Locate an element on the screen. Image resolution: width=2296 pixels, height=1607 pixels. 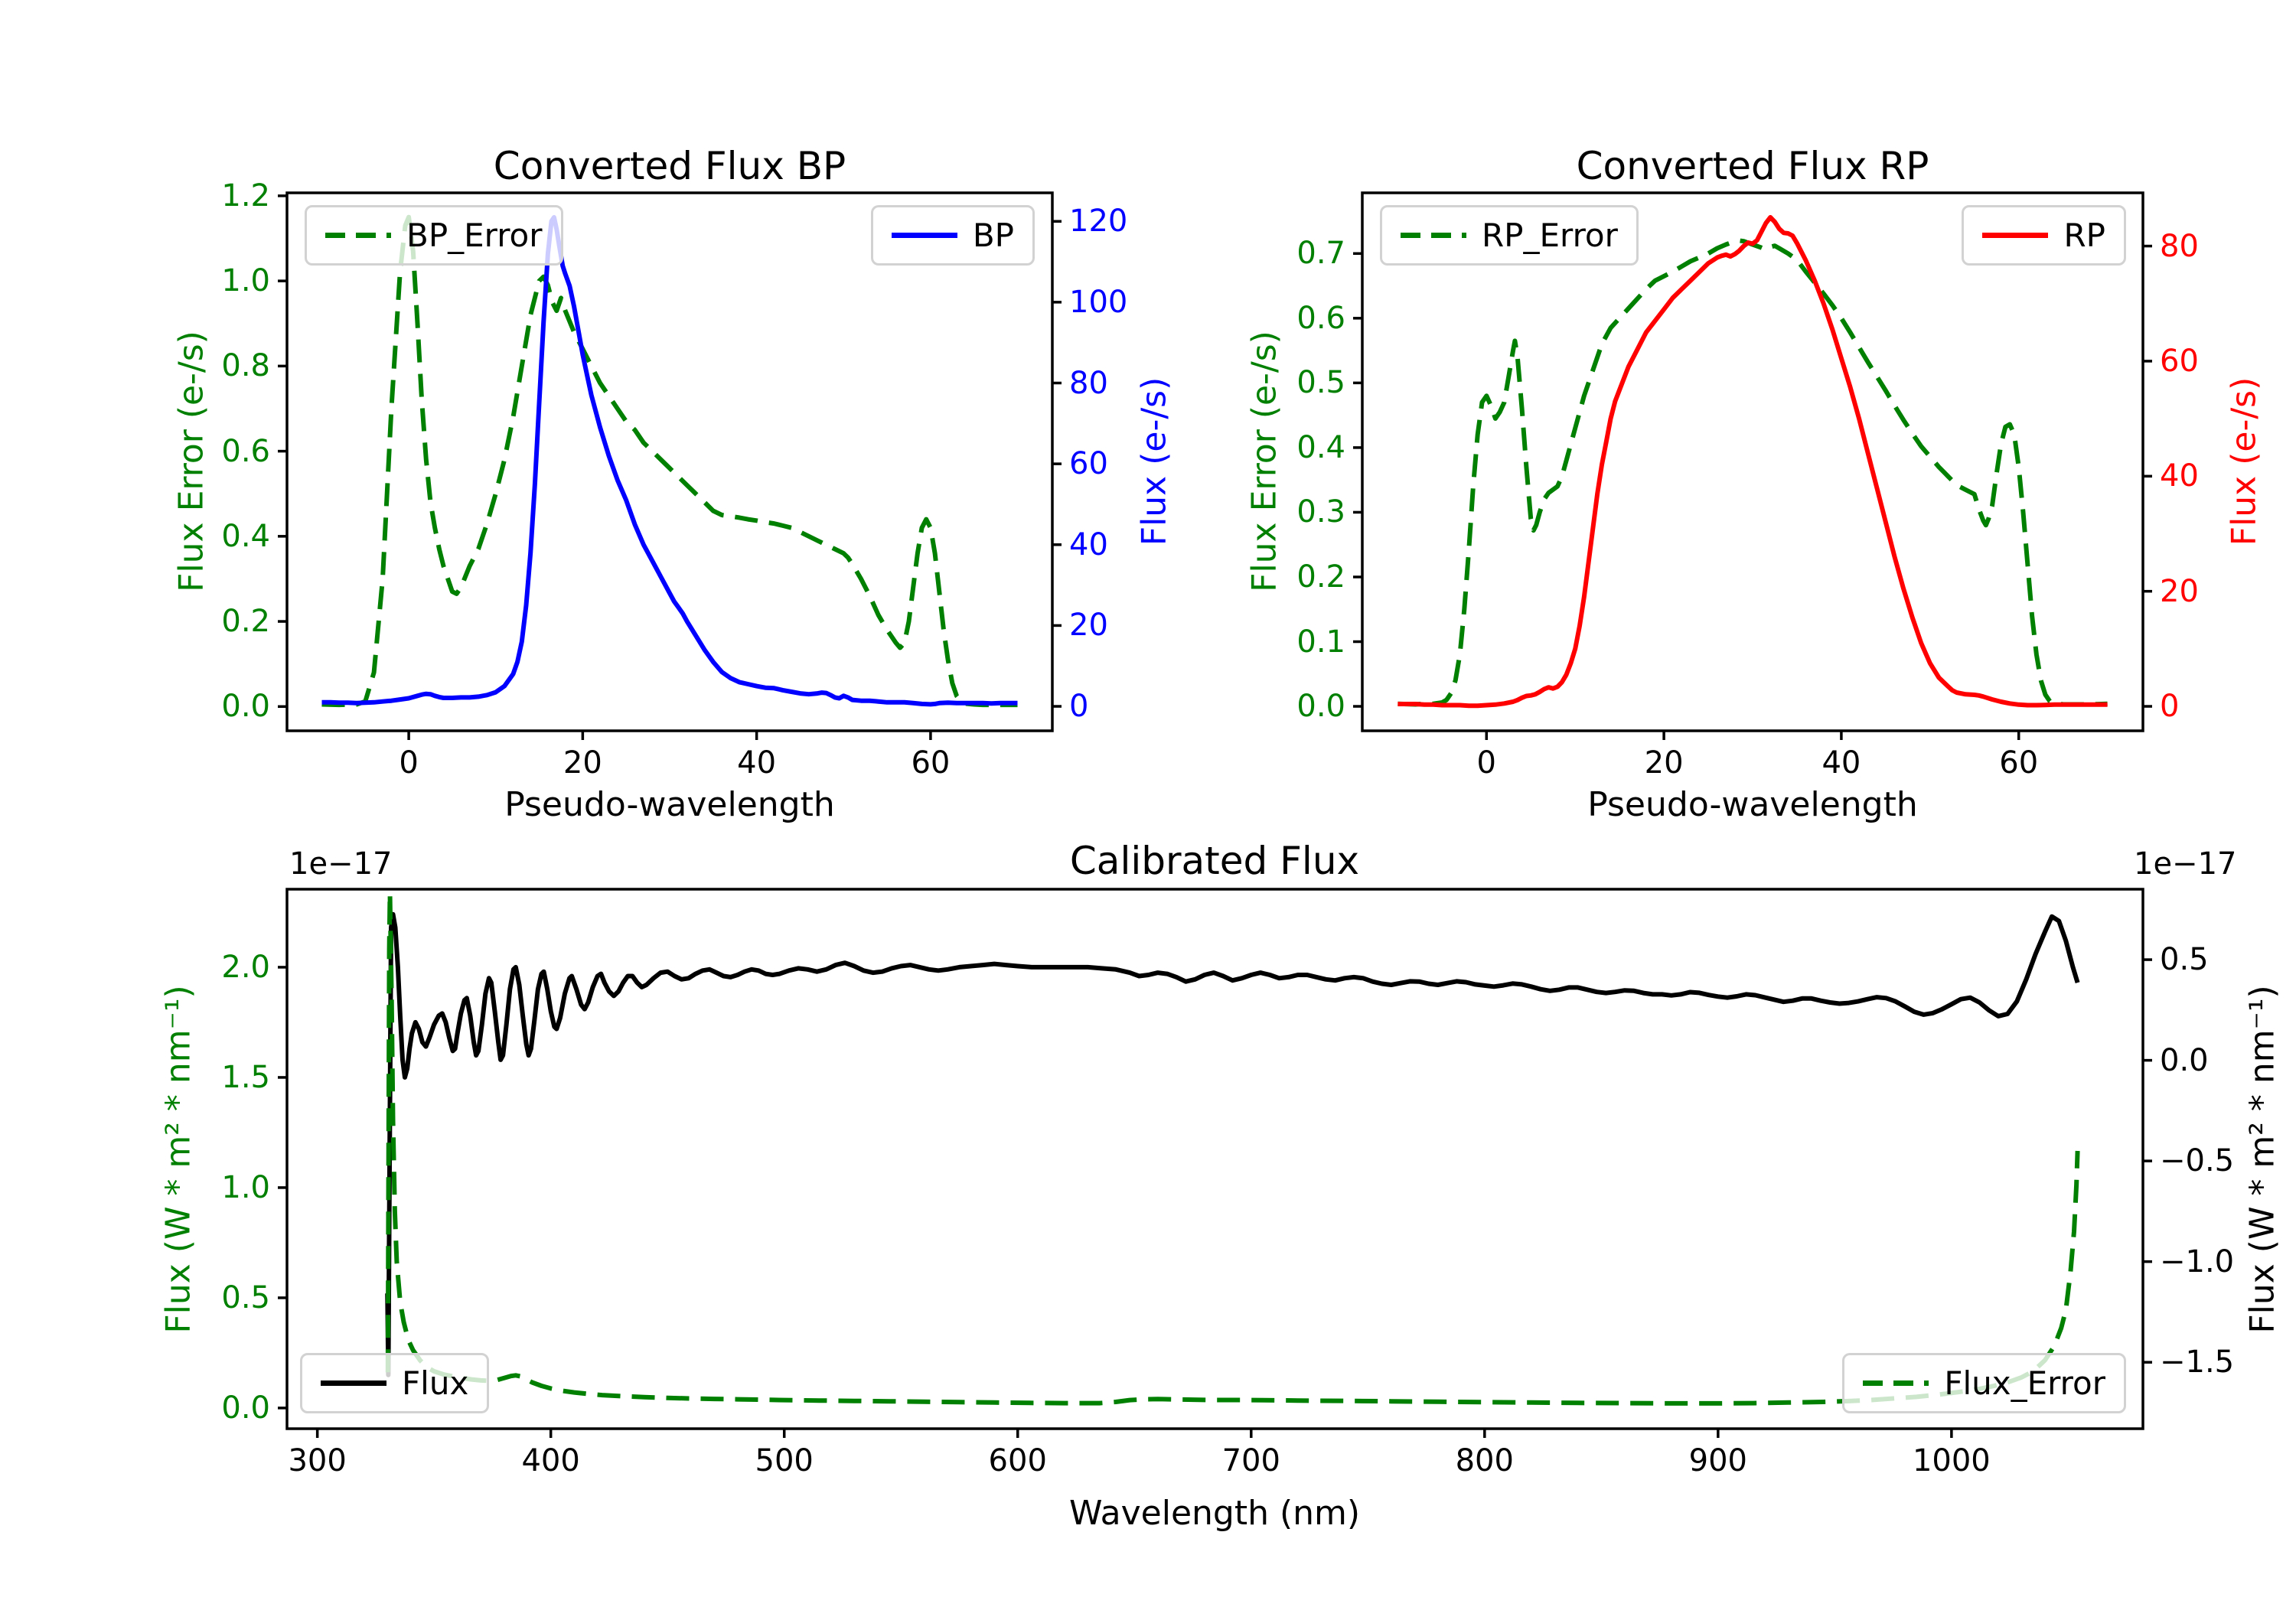
left-tick-label: 1.2 is located at coordinates (245, 196).